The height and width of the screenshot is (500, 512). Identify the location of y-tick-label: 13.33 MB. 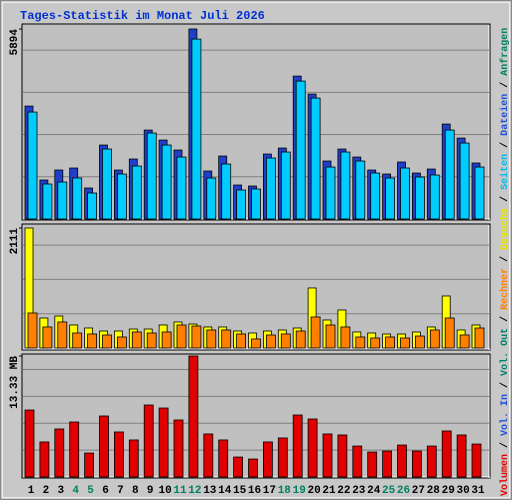
(15, 382).